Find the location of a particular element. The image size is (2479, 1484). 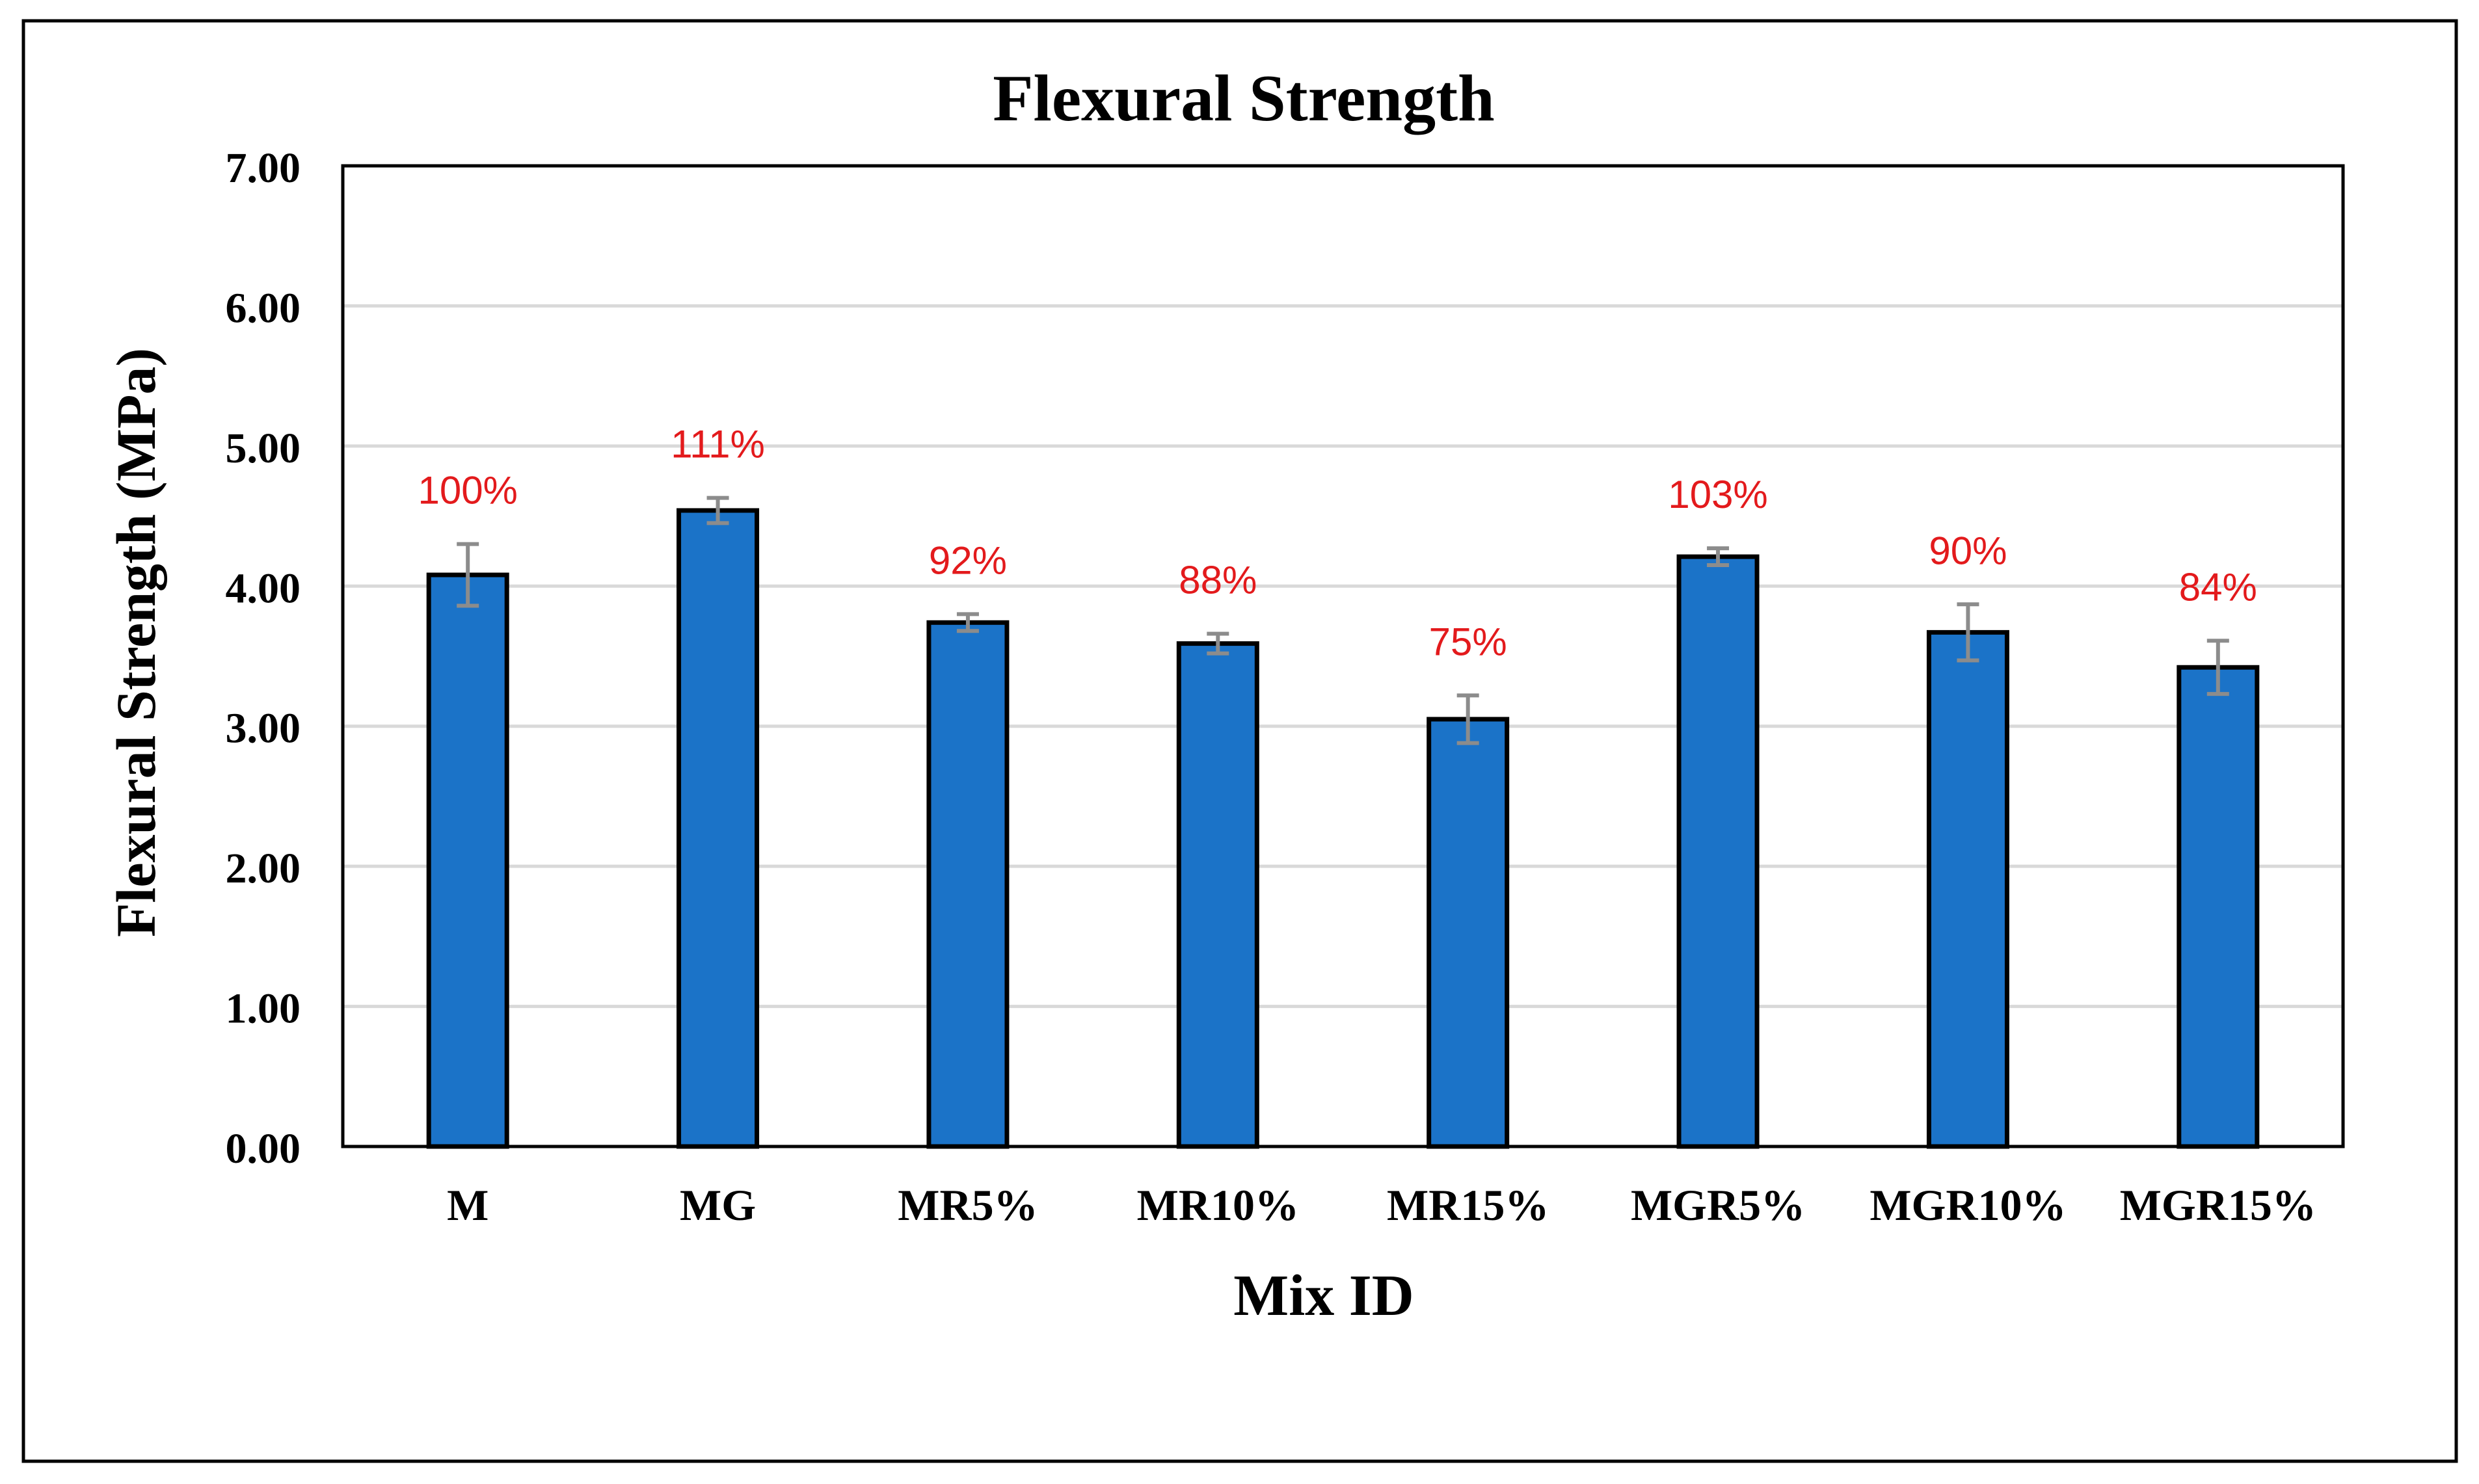

y-tick-label: 3.00 is located at coordinates (263, 728).